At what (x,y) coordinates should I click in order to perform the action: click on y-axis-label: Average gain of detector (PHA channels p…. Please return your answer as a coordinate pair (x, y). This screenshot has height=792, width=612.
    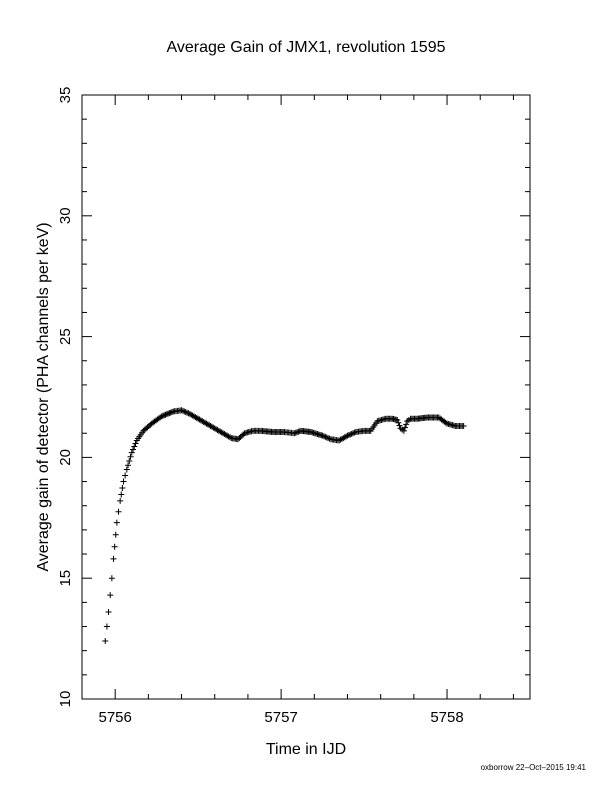
    Looking at the image, I should click on (43, 396).